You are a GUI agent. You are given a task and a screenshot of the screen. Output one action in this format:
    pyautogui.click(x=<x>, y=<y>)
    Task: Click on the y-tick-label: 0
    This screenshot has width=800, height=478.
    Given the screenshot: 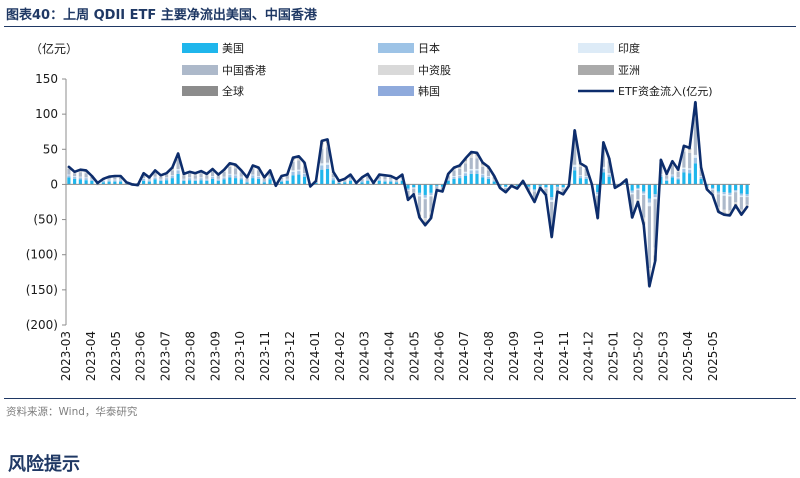 What is the action you would take?
    pyautogui.click(x=54, y=184)
    